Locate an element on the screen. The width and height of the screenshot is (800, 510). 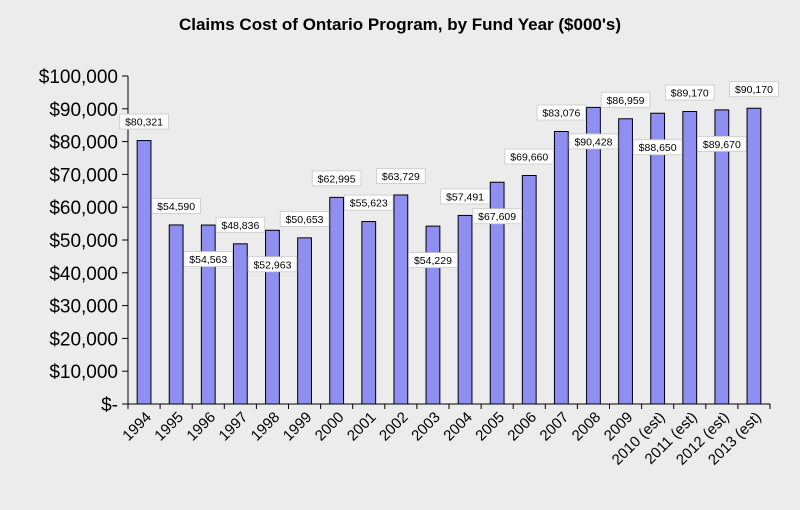
y-tick-label: $10,000 is located at coordinates (83, 372).